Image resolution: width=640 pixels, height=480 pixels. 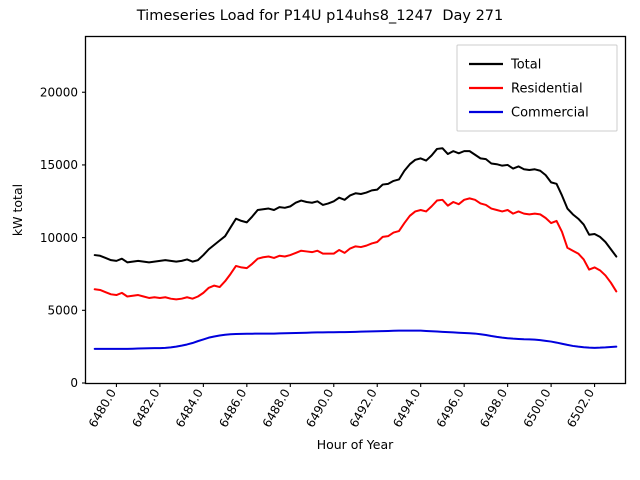 What do you see at coordinates (62, 311) in the screenshot?
I see `y-tick-label: 5000` at bounding box center [62, 311].